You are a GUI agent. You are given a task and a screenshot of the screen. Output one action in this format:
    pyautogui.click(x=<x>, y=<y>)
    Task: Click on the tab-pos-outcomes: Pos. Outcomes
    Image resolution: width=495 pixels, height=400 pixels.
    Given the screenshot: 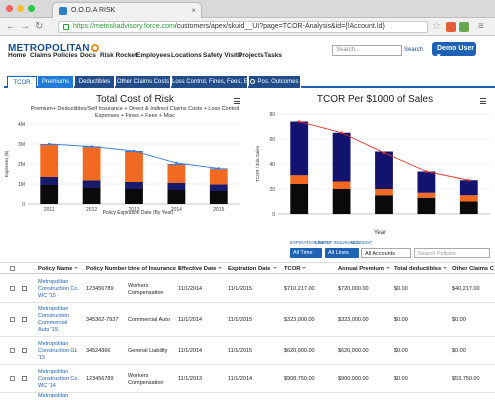 What is the action you would take?
    pyautogui.click(x=275, y=82)
    